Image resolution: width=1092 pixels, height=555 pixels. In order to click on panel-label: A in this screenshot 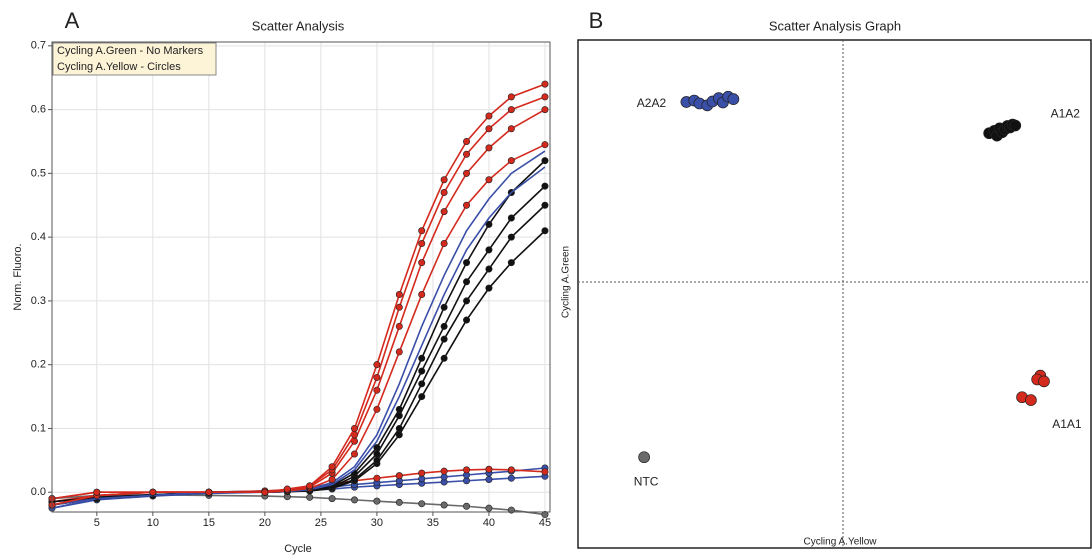, I will do `click(72, 20)`.